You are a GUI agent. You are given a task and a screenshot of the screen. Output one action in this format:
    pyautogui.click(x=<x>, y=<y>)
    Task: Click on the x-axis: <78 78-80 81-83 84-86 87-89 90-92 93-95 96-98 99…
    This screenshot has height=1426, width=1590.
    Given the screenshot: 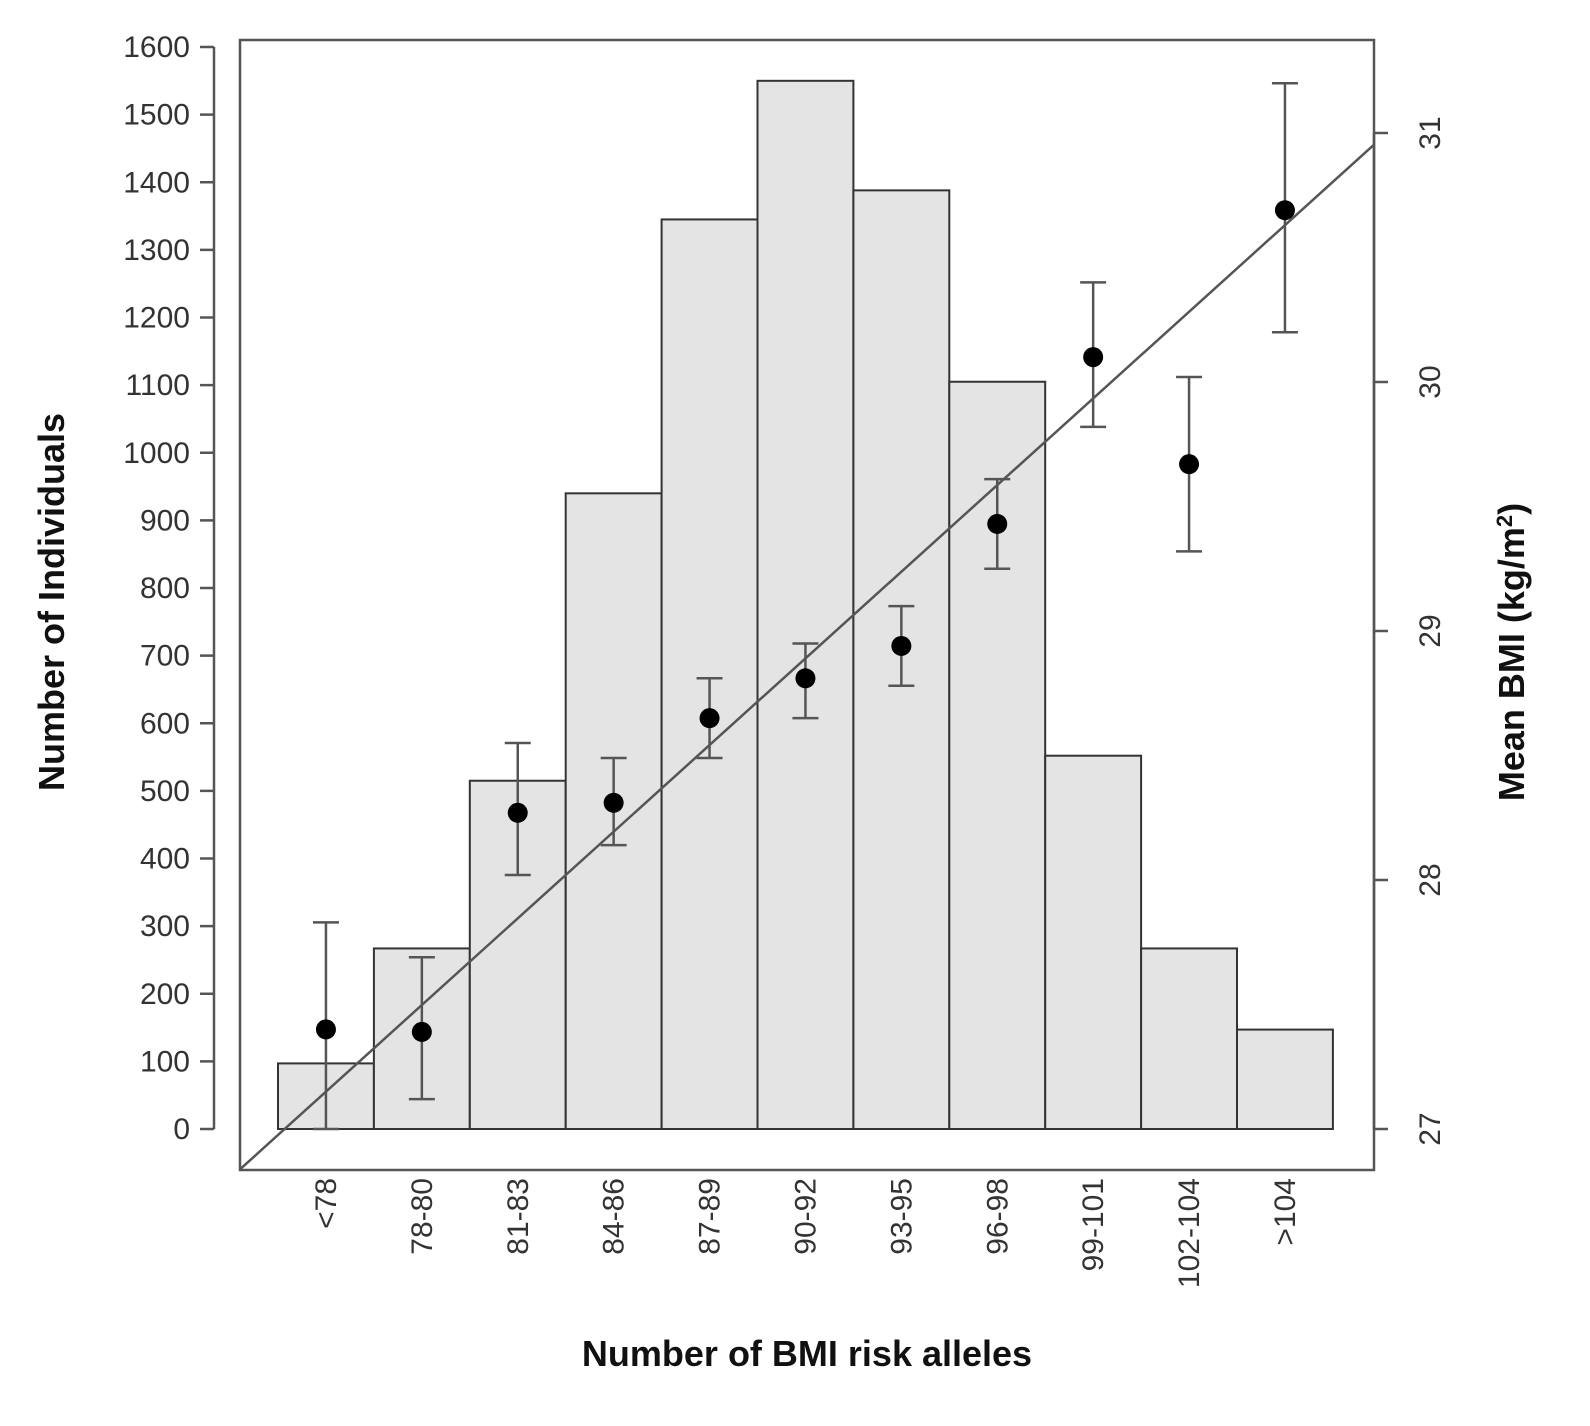 What is the action you would take?
    pyautogui.click(x=806, y=1233)
    